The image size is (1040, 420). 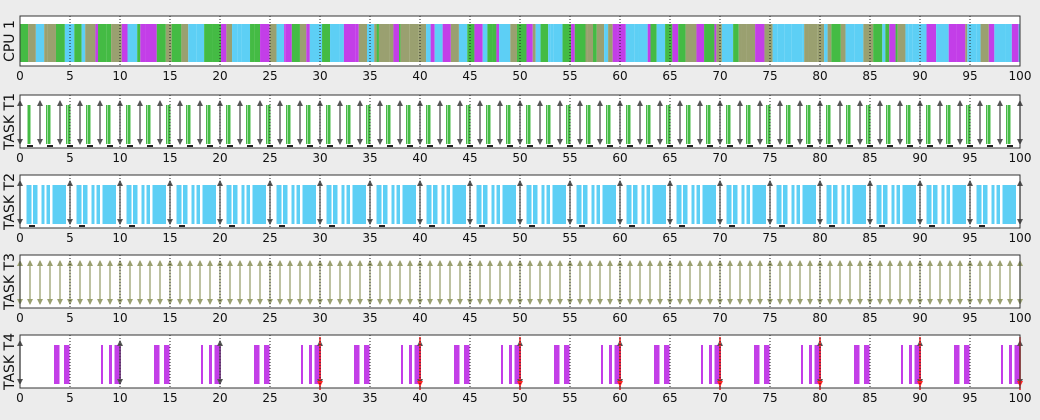 What do you see at coordinates (719, 398) in the screenshot?
I see `x-tick-label: 70` at bounding box center [719, 398].